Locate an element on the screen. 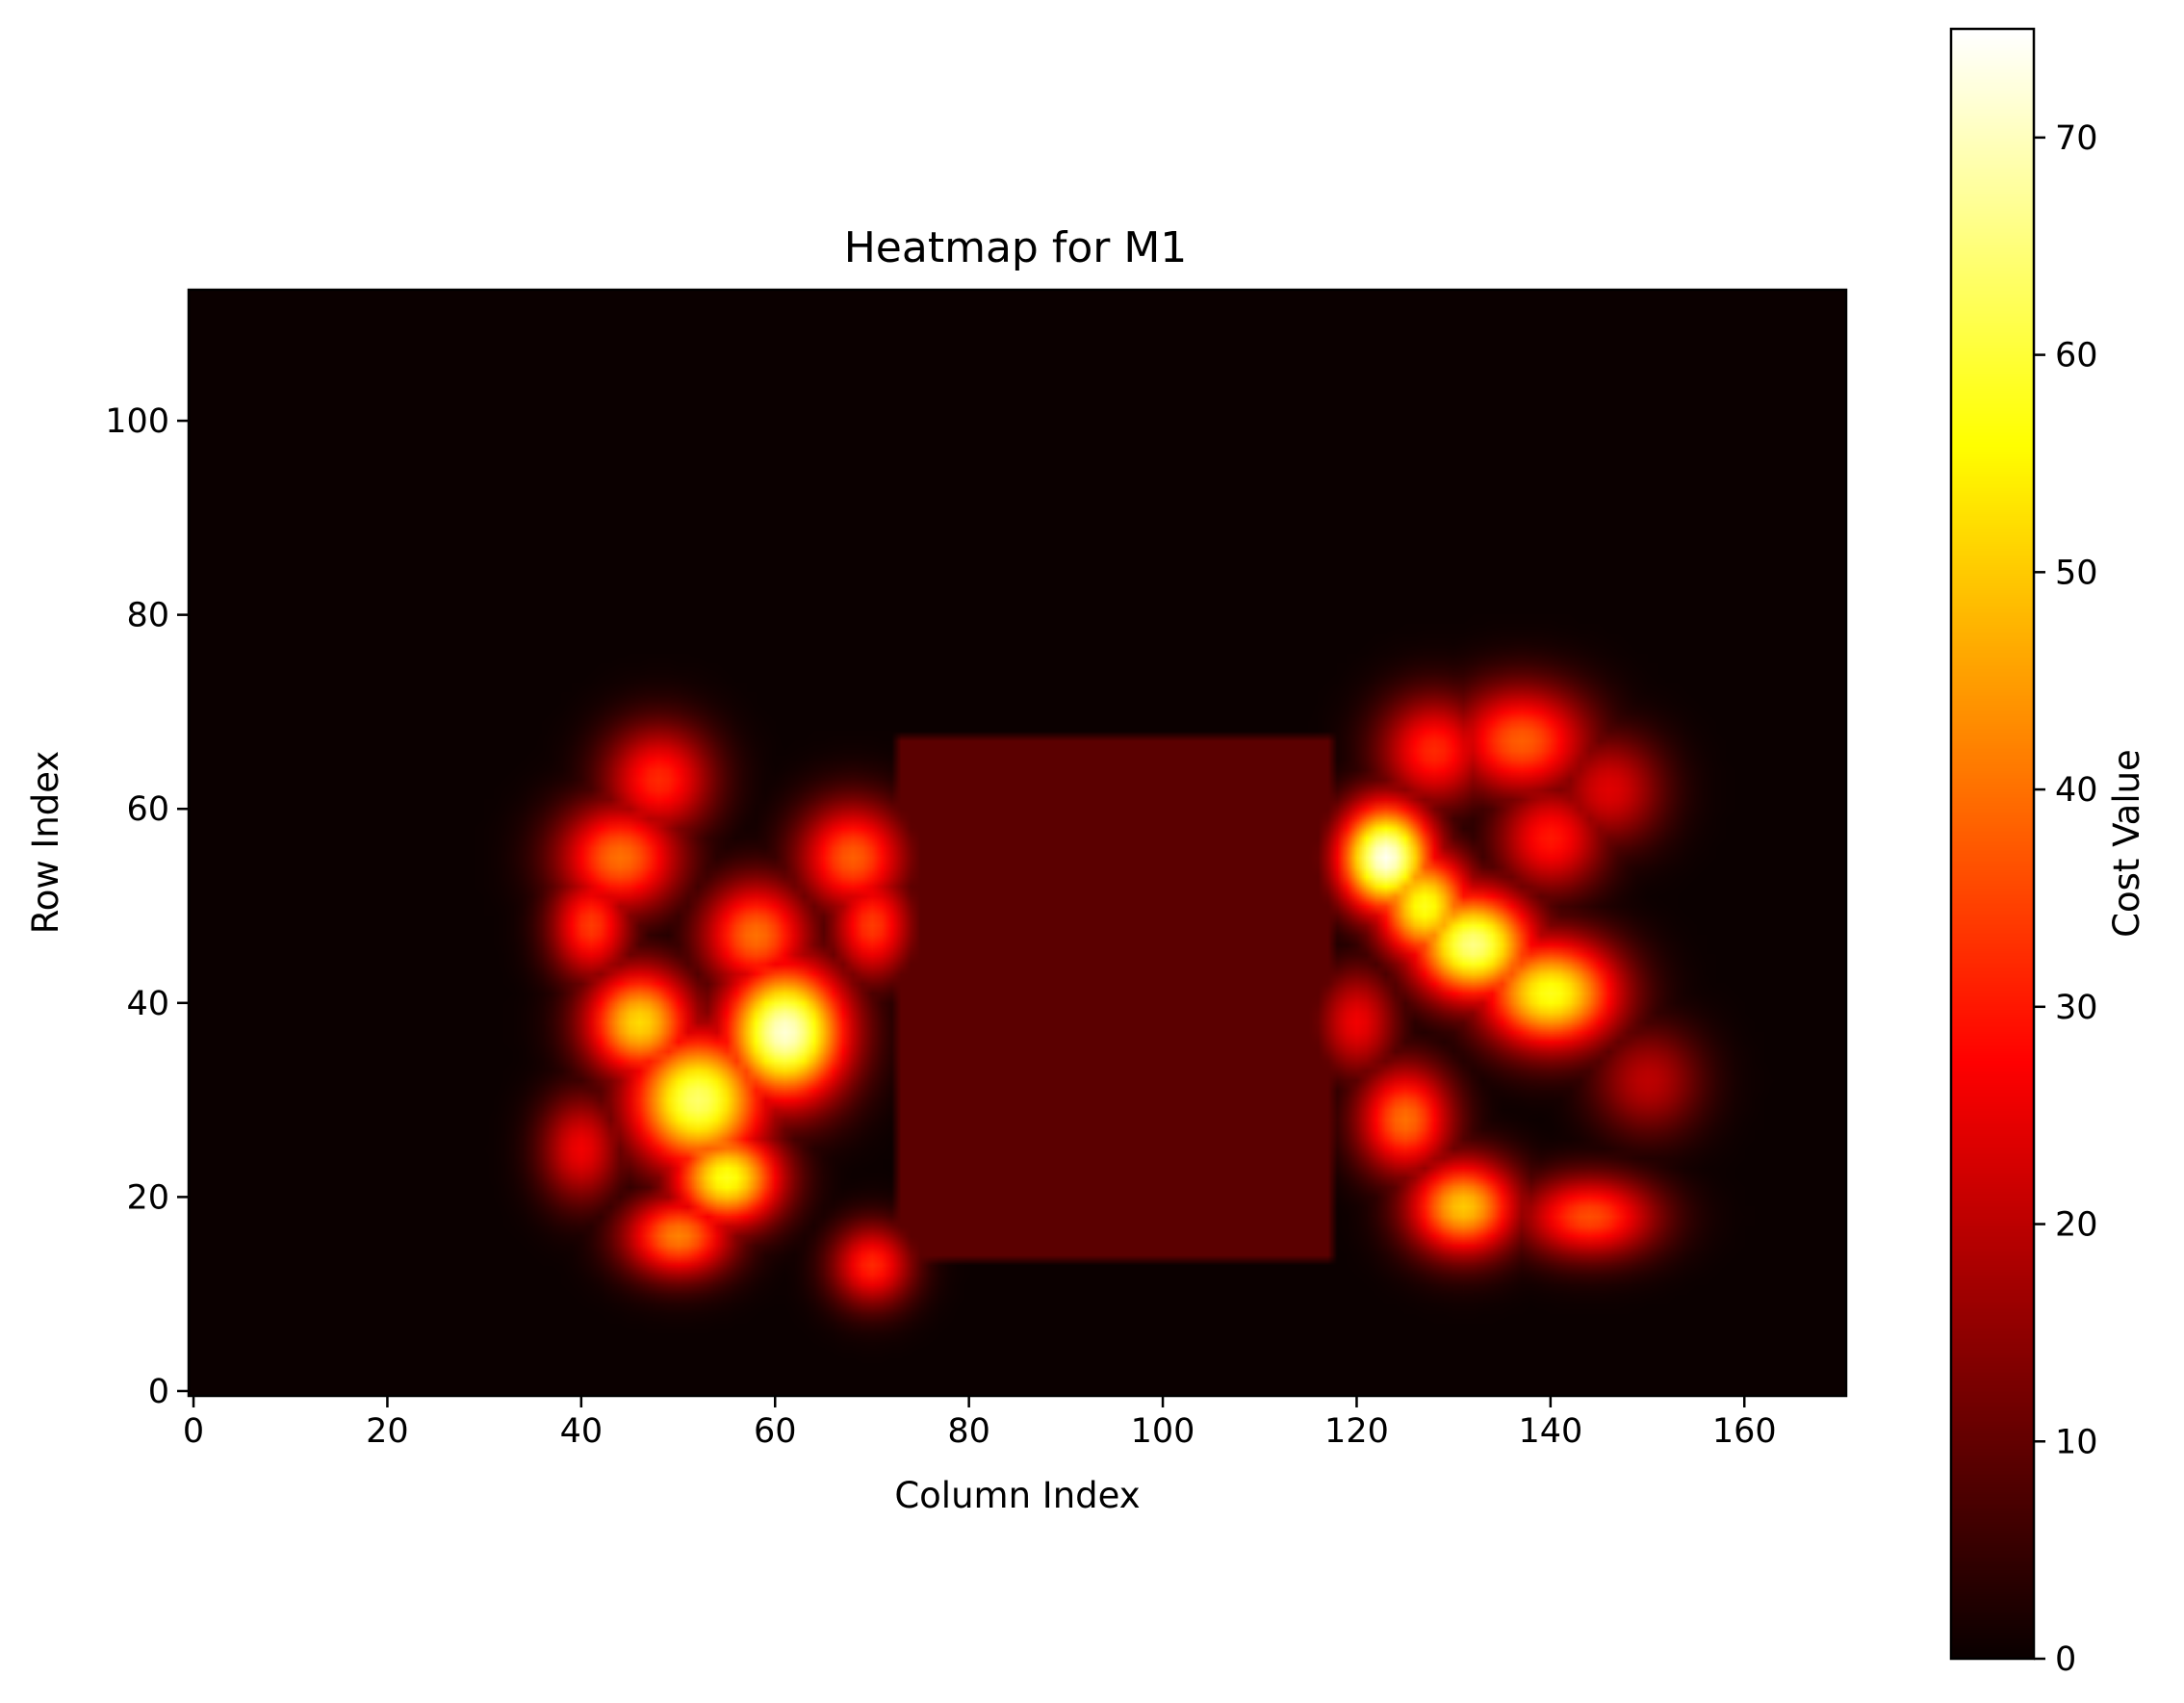  colorbar-tick-label: 20 is located at coordinates (2076, 1225).